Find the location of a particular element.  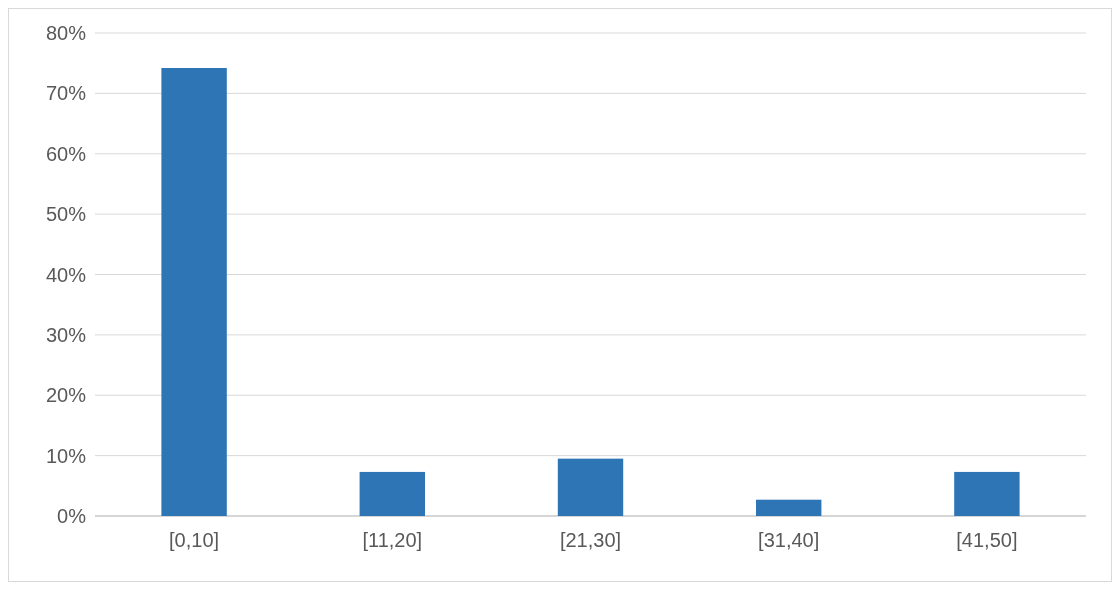

y-tick-label: 30% is located at coordinates (66, 334).